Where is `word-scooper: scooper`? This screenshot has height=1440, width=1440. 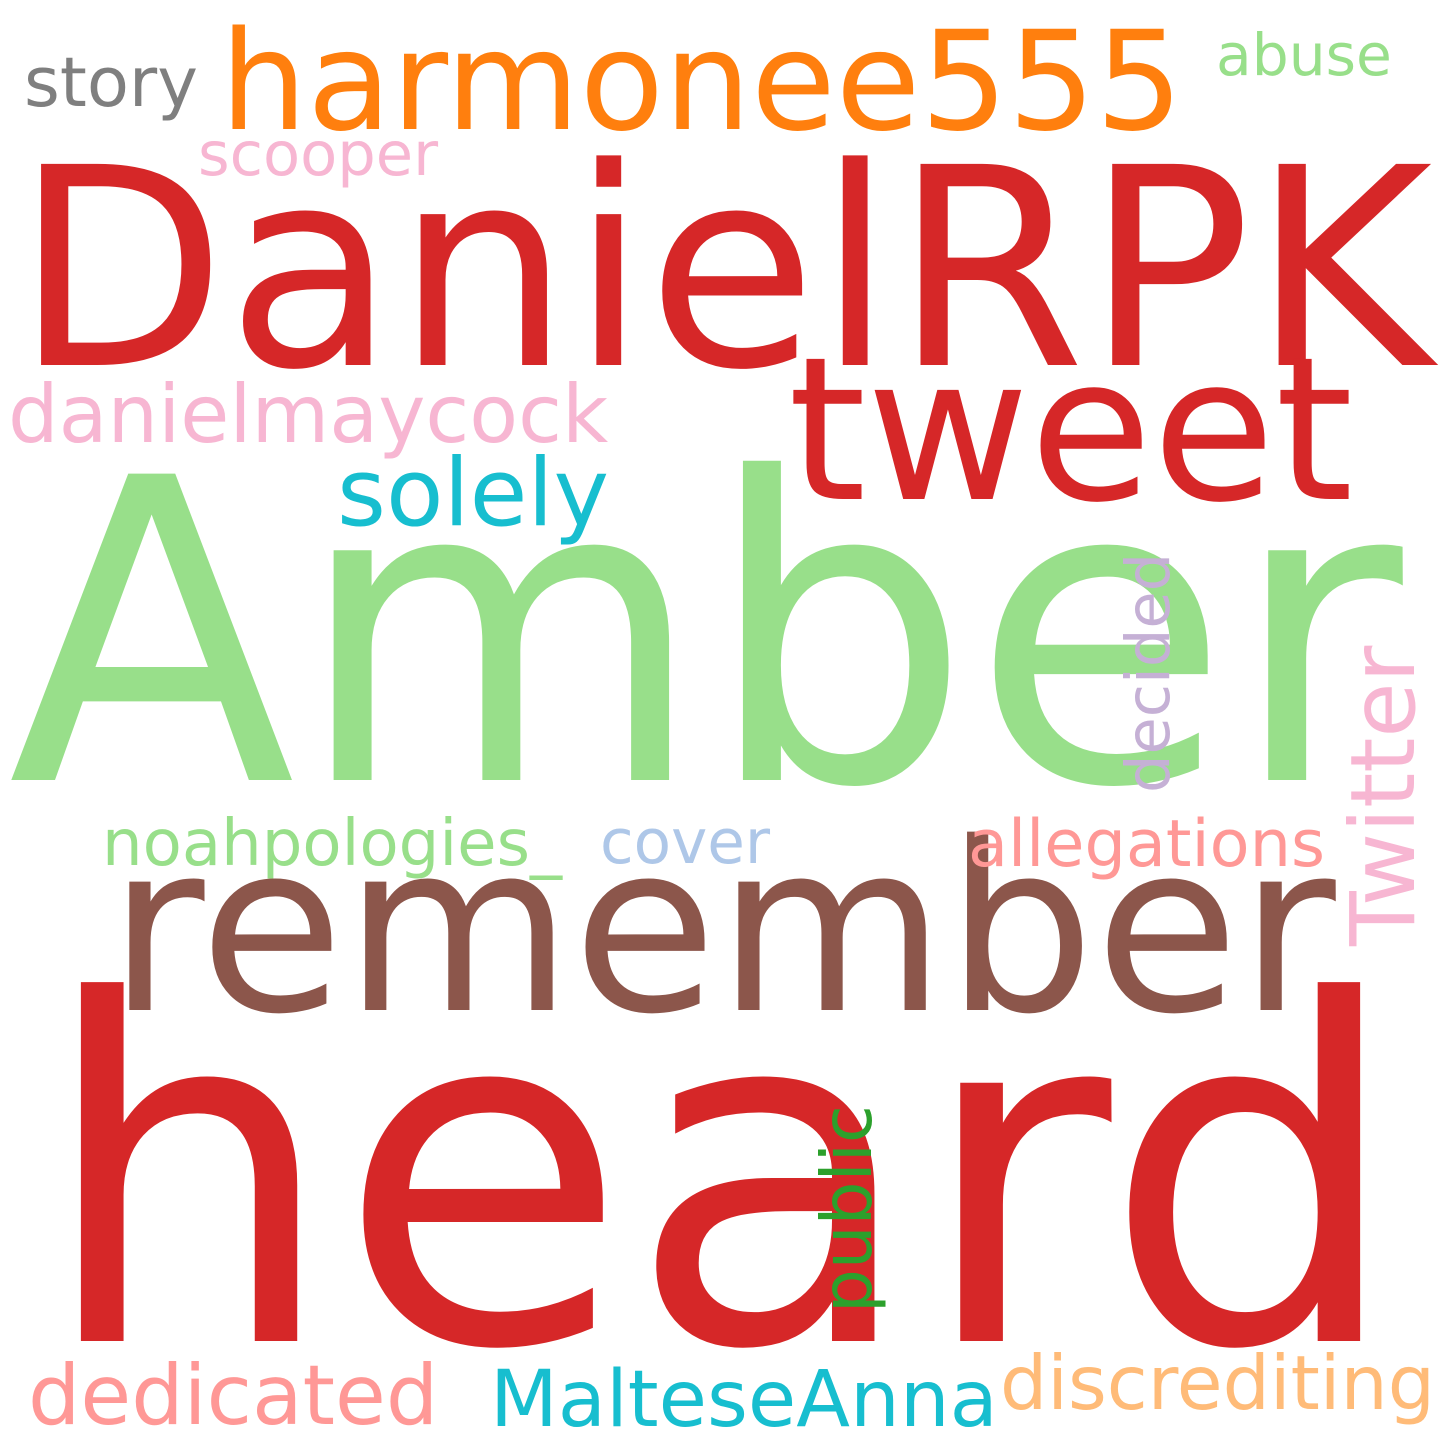 word-scooper: scooper is located at coordinates (318, 154).